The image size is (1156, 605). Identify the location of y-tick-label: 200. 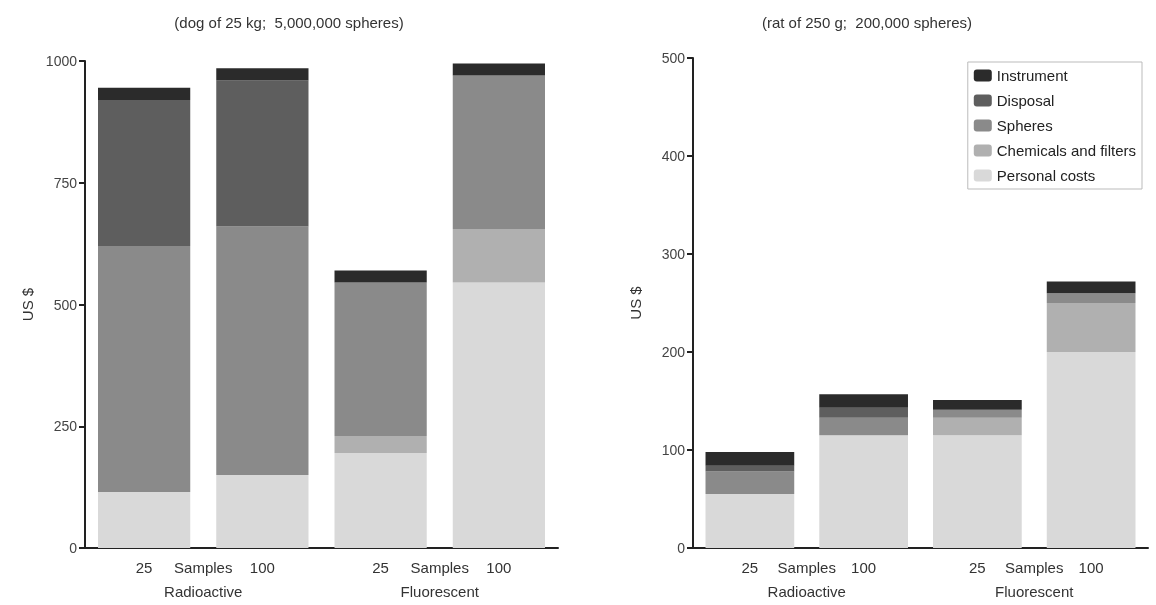
(673, 352).